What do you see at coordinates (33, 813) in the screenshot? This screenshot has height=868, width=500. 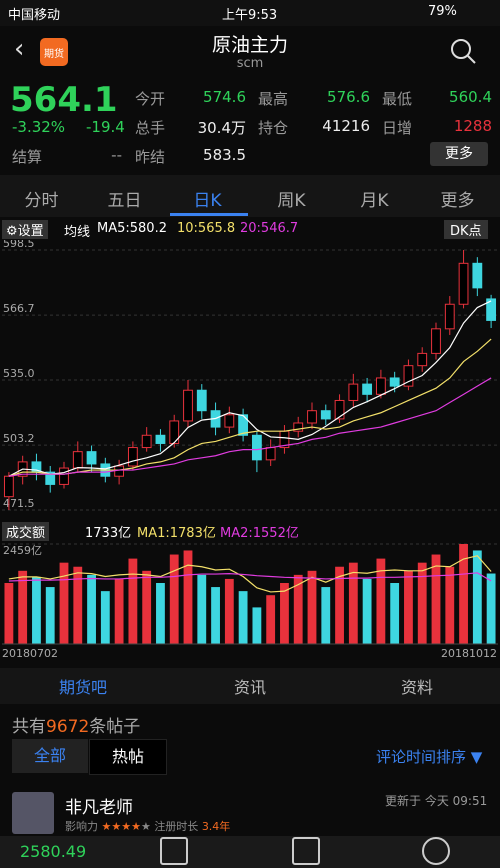 I see `avatar` at bounding box center [33, 813].